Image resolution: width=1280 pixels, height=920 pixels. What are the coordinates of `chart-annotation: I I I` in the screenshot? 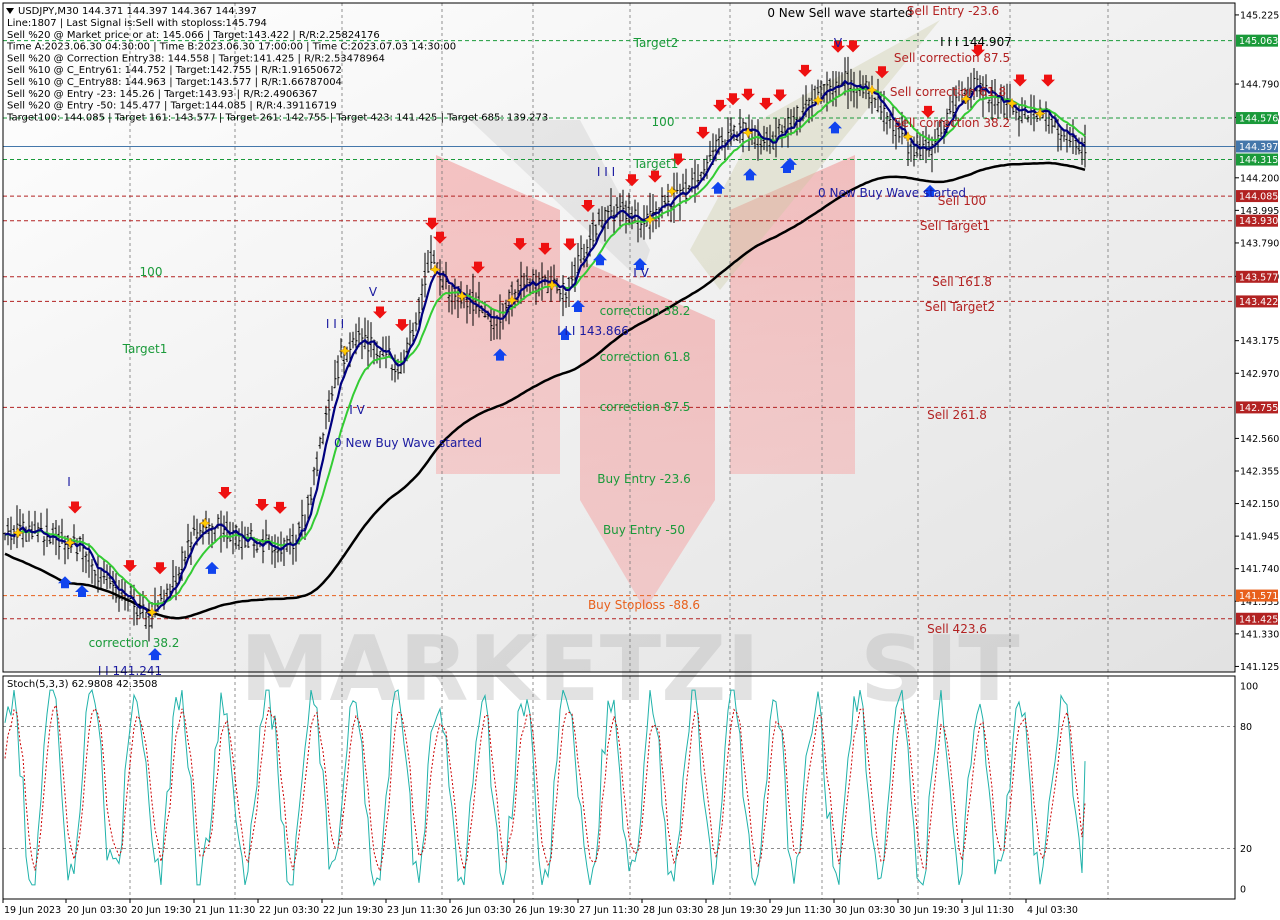 It's located at (335, 324).